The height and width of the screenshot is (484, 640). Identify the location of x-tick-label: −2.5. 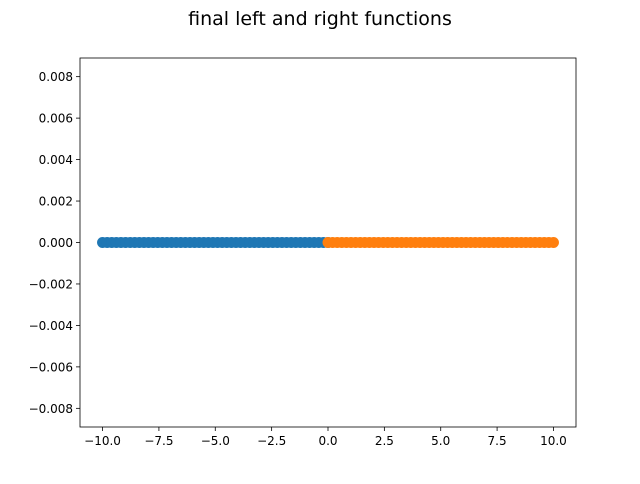
(271, 441).